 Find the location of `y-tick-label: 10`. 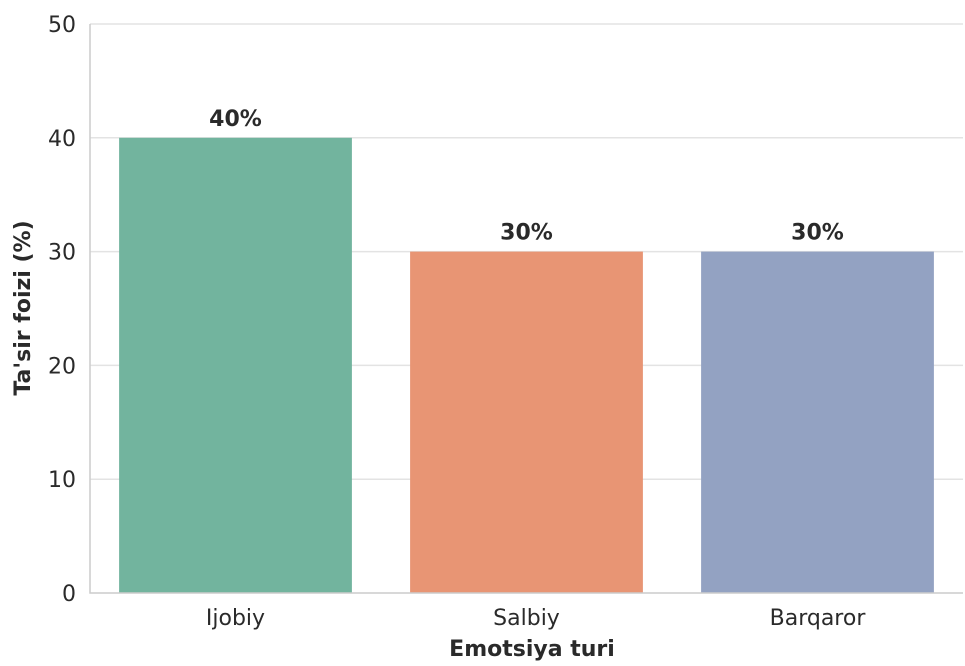

y-tick-label: 10 is located at coordinates (62, 480).